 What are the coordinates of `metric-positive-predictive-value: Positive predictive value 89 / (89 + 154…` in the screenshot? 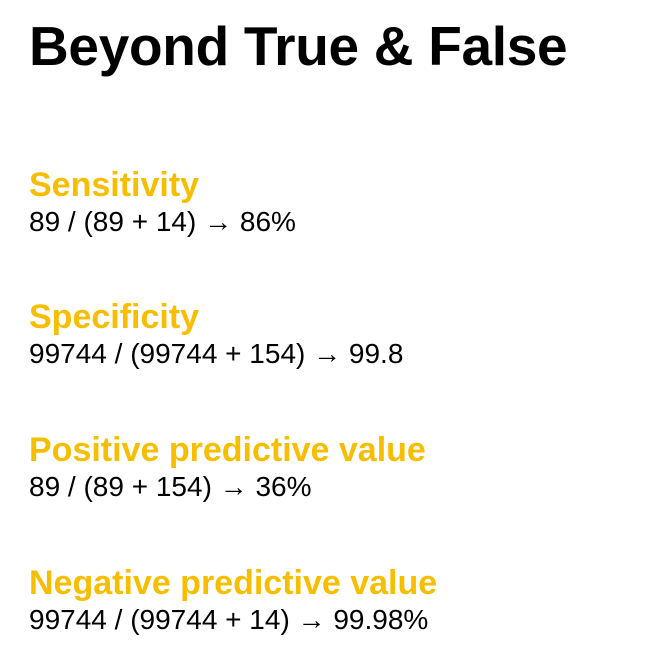 It's located at (227, 467).